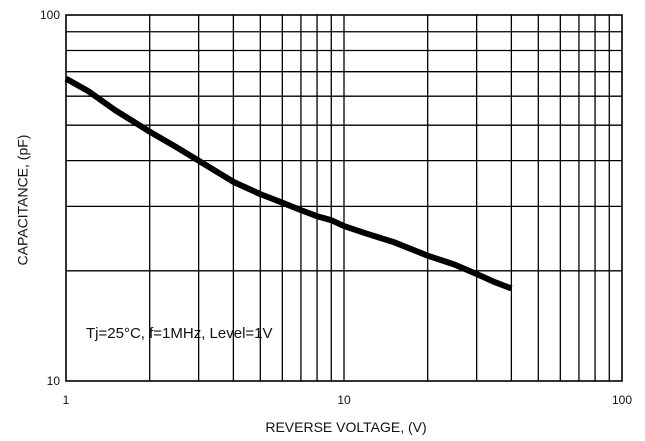  What do you see at coordinates (179, 333) in the screenshot?
I see `conditions-annotation: Tj=25°C, f=1MHz, Level=1V` at bounding box center [179, 333].